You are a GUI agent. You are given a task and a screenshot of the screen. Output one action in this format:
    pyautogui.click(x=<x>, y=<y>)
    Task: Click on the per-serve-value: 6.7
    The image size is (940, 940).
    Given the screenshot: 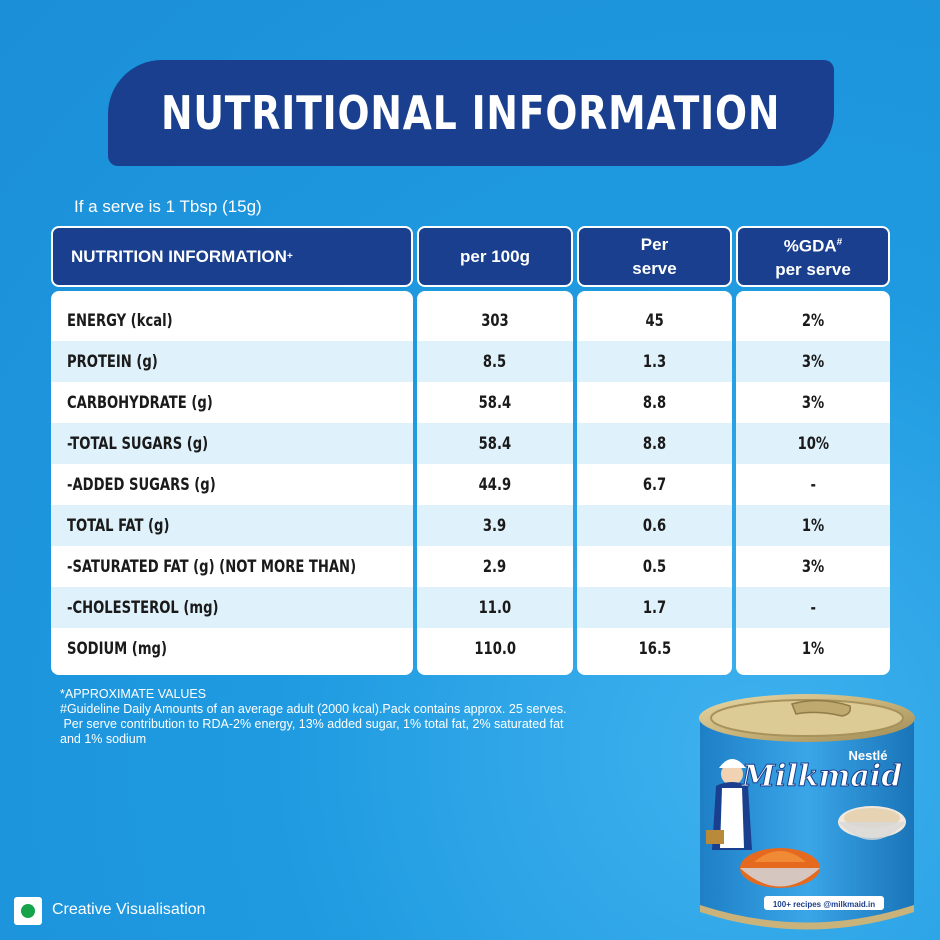 What is the action you would take?
    pyautogui.click(x=654, y=484)
    